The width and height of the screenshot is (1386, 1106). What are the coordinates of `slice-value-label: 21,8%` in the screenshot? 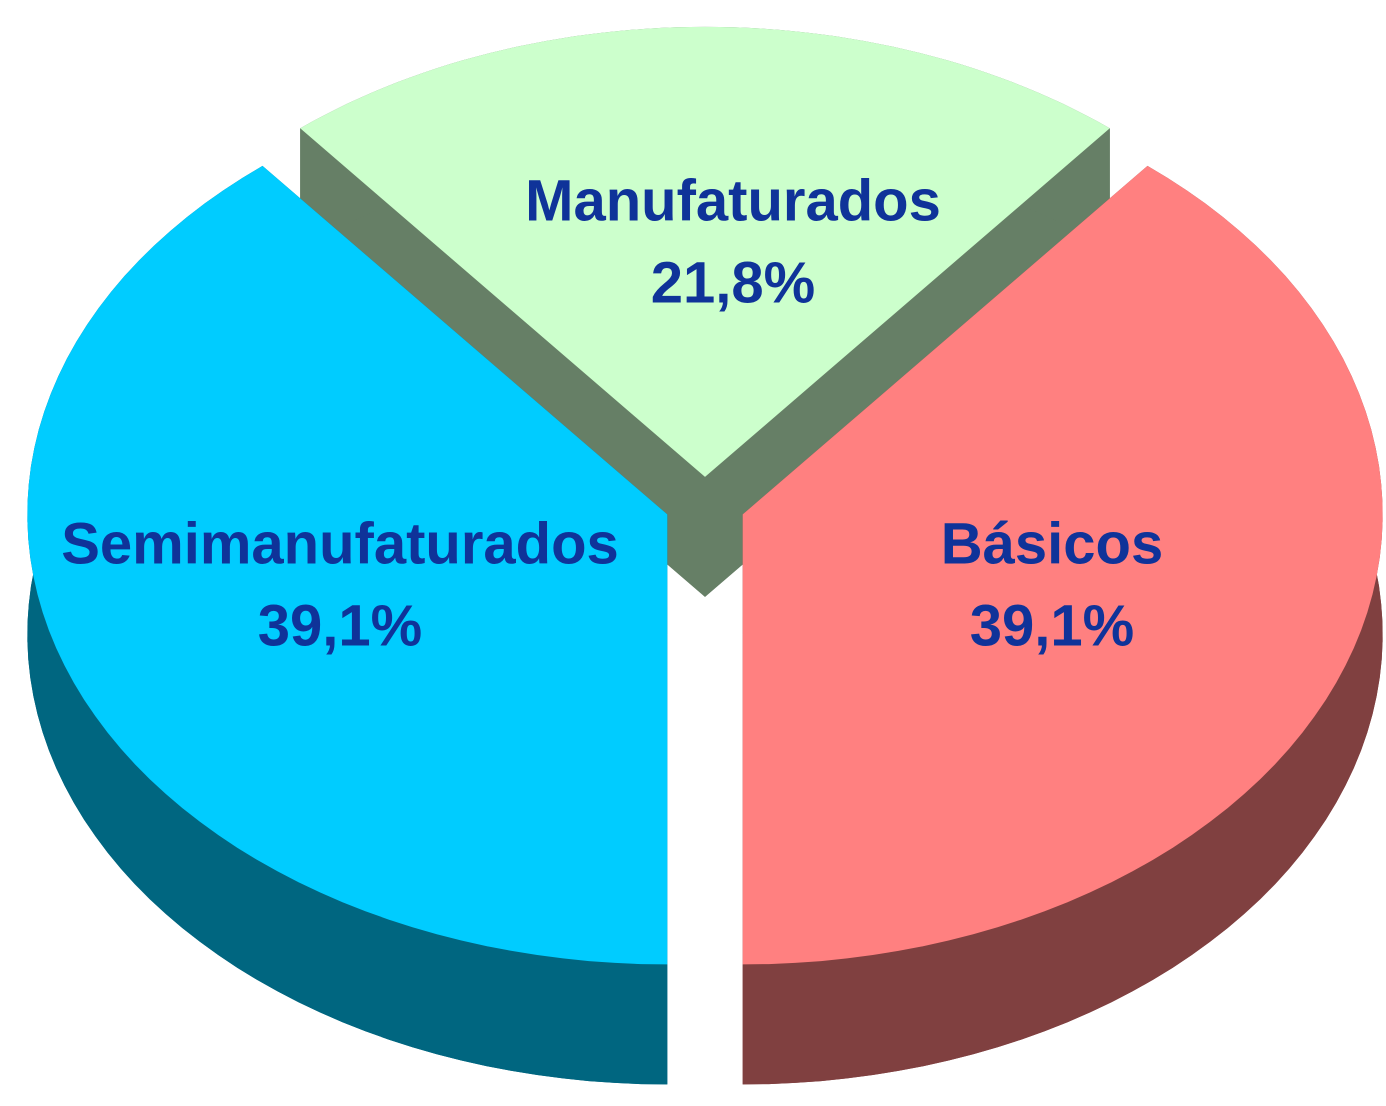 It's located at (733, 282).